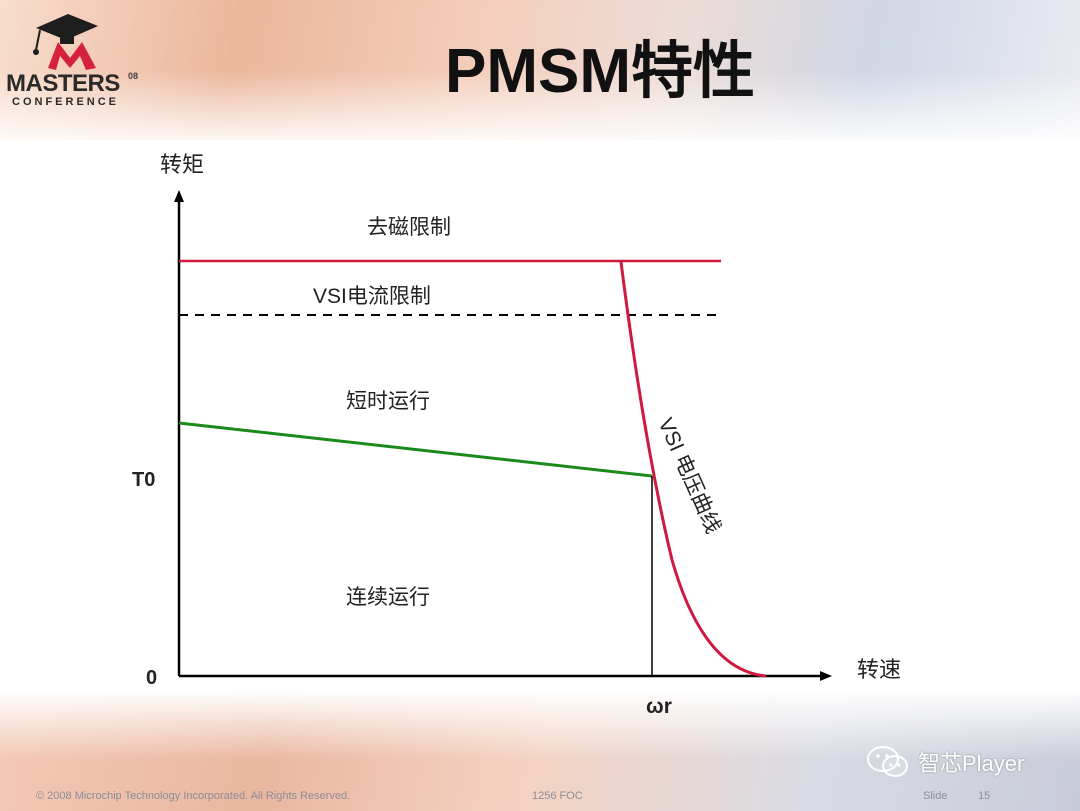 This screenshot has height=811, width=1080. What do you see at coordinates (66, 102) in the screenshot?
I see `logo-subtitle: CONFERENCE` at bounding box center [66, 102].